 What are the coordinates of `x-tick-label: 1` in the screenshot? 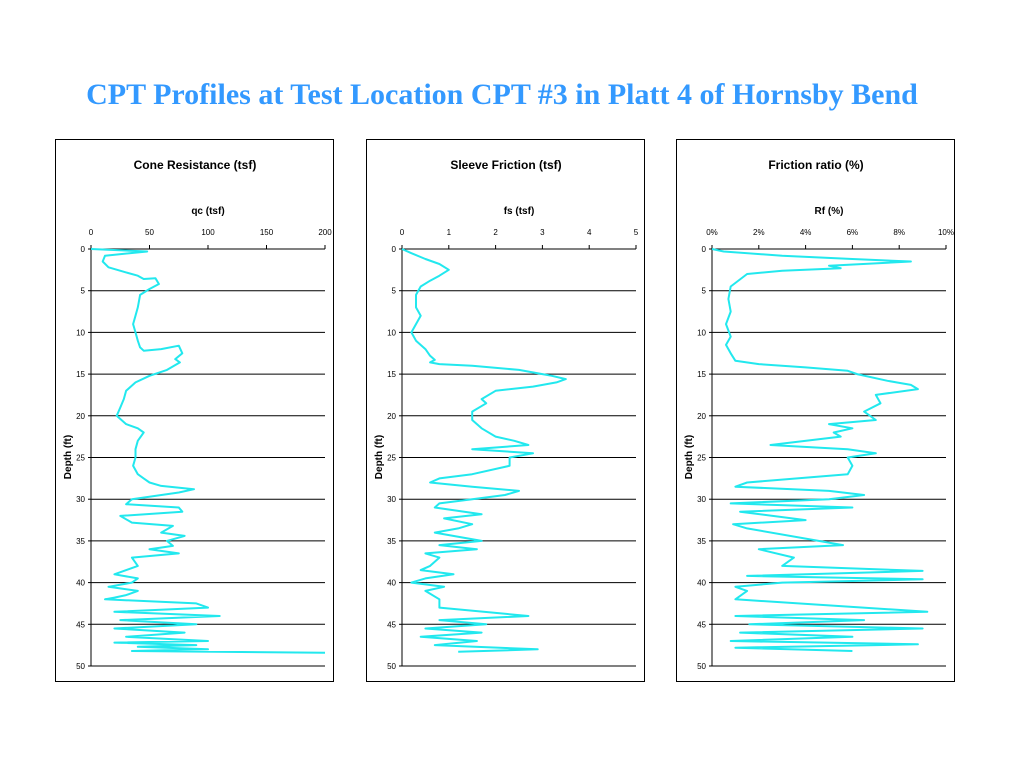 It's located at (449, 232).